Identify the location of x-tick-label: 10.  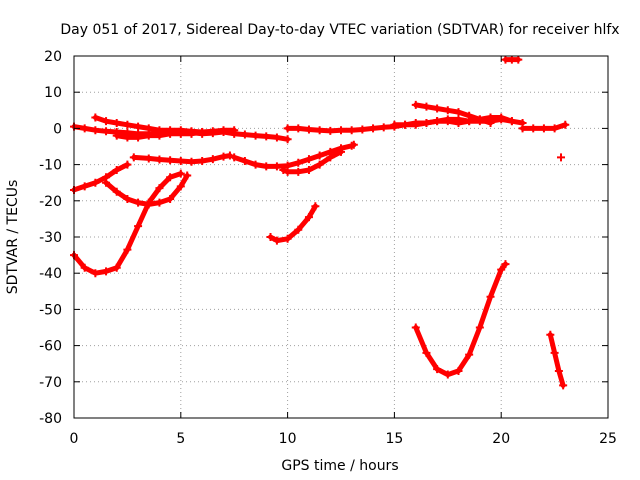
(288, 439).